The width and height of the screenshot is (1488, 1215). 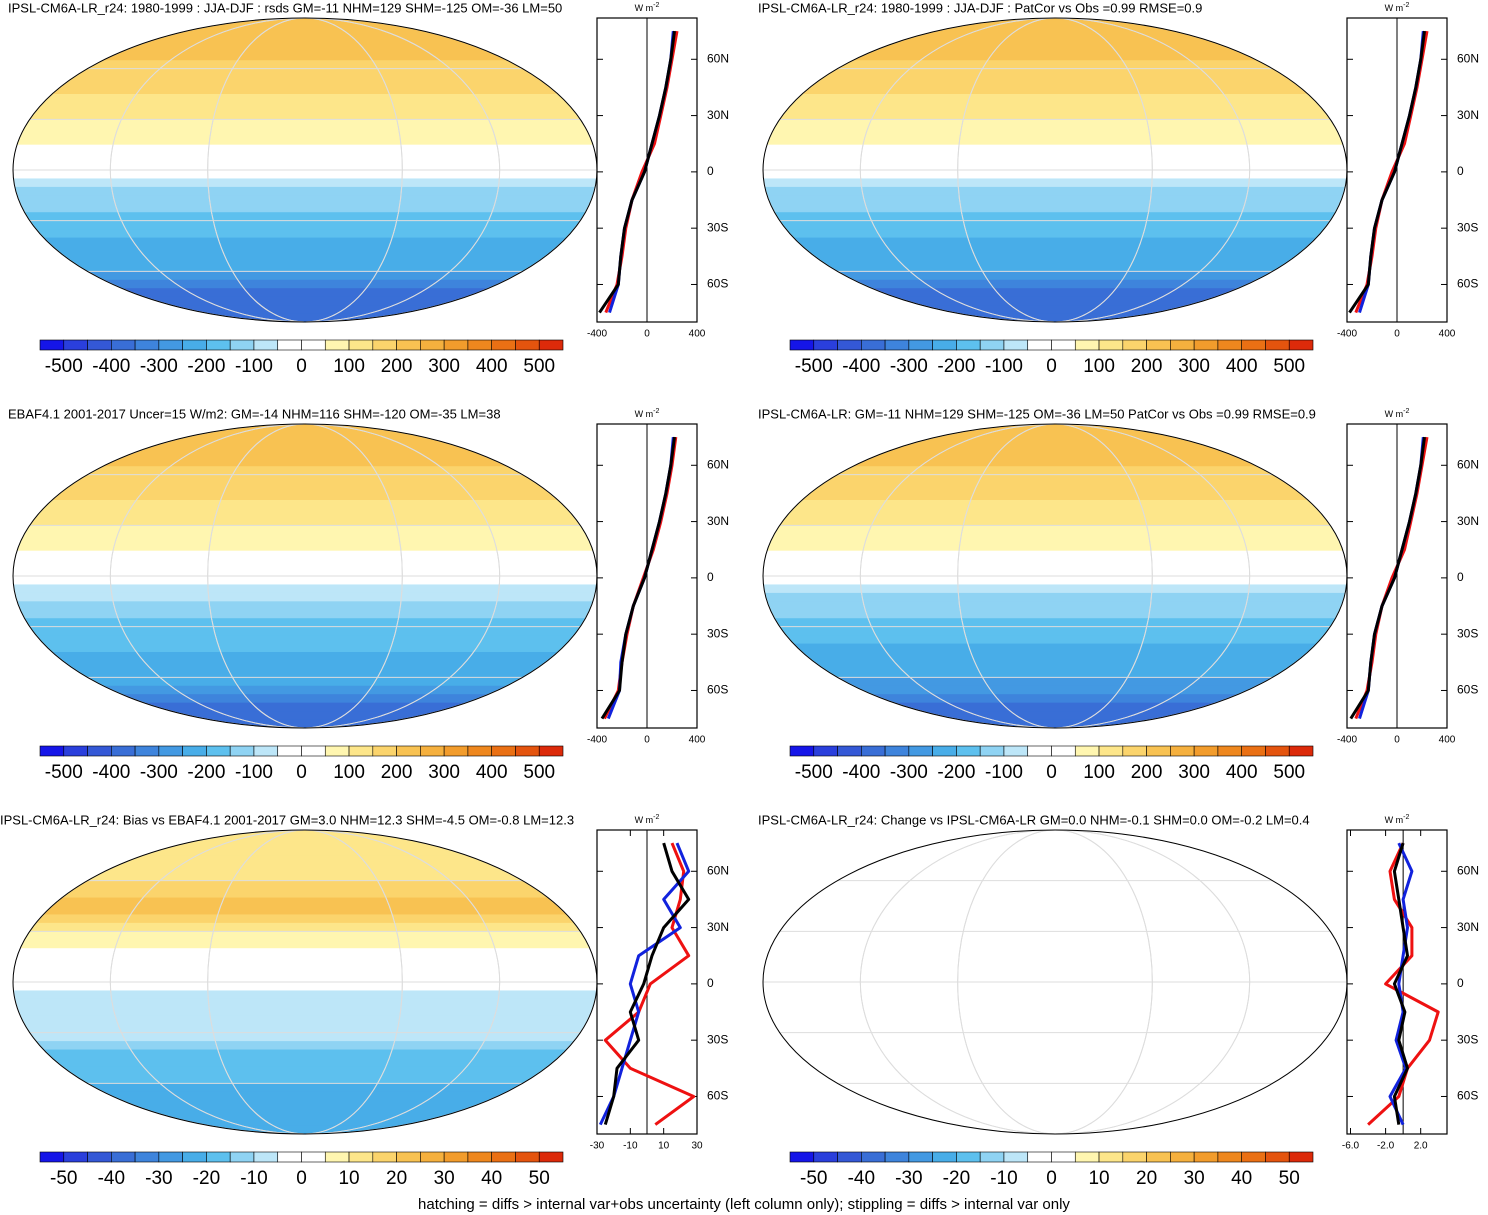 What do you see at coordinates (908, 1178) in the screenshot?
I see `colorbar-label: -30` at bounding box center [908, 1178].